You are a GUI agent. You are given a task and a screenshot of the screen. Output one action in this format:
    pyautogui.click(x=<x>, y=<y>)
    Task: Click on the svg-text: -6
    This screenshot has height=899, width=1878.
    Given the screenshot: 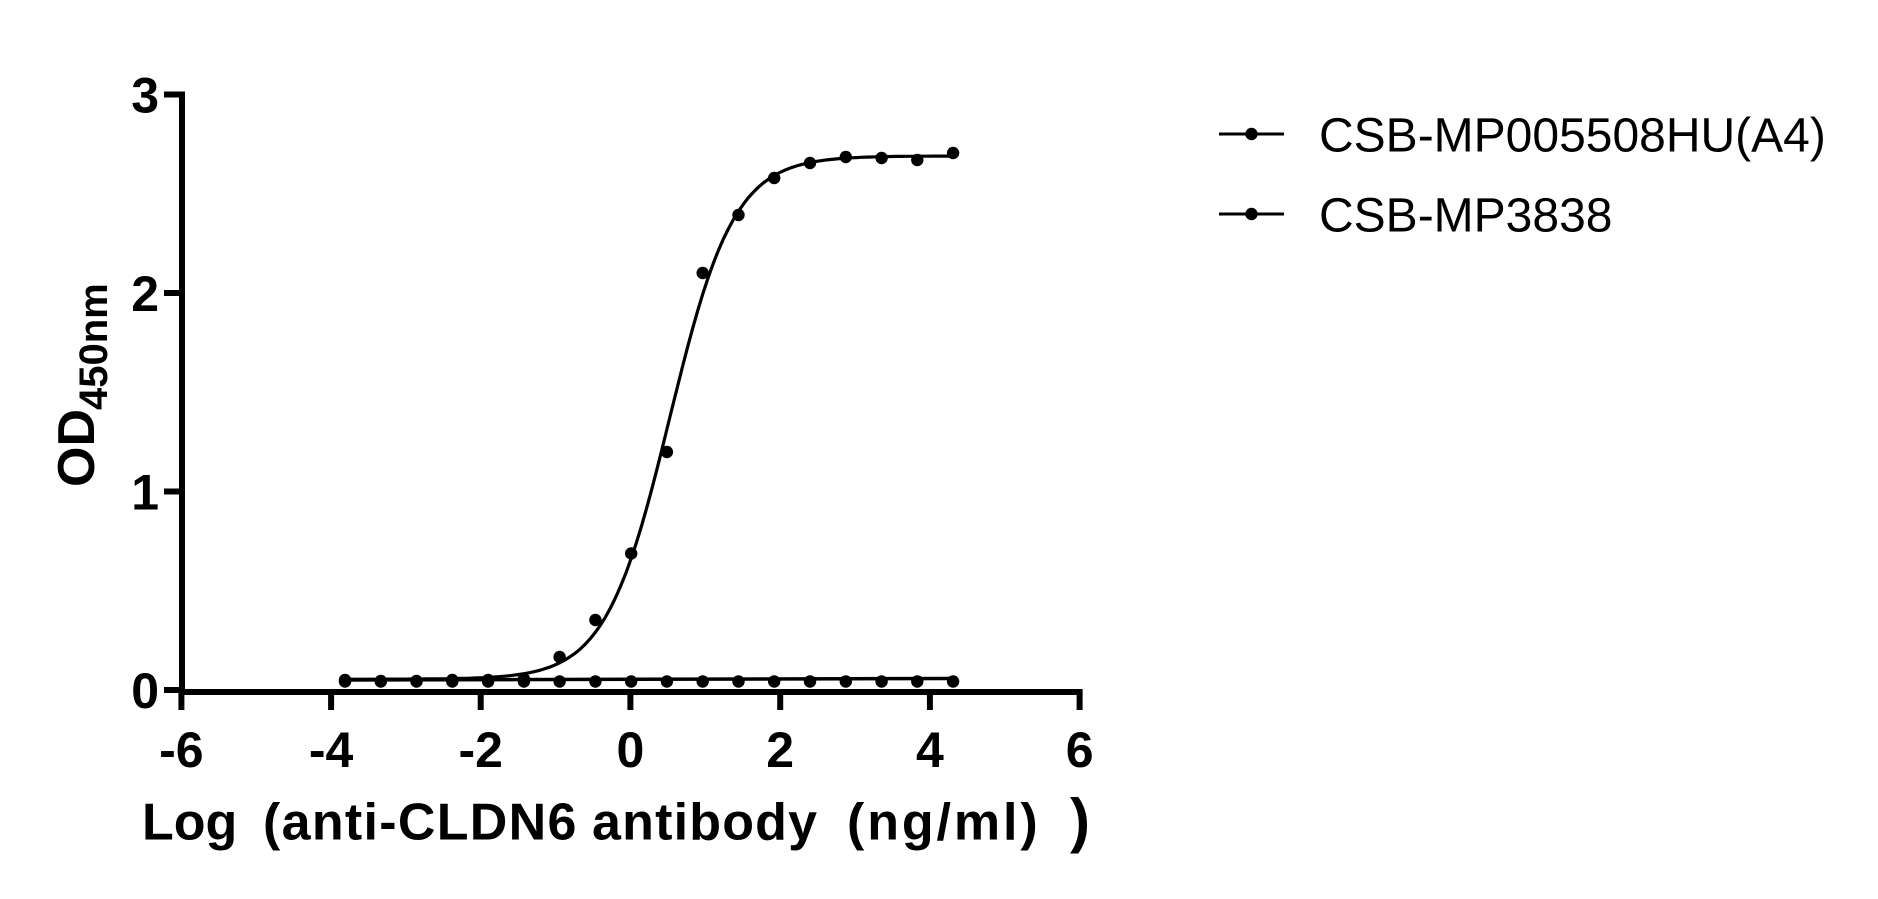 What is the action you would take?
    pyautogui.click(x=181, y=750)
    